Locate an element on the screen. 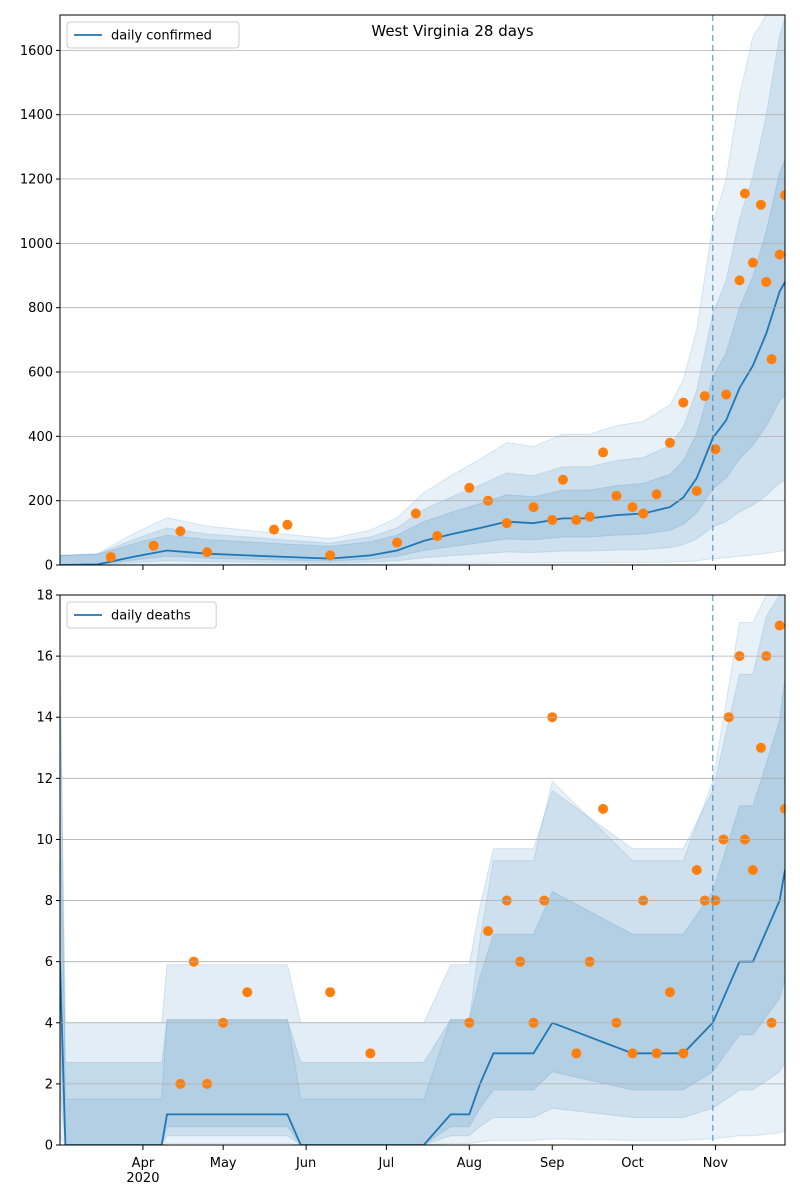 Image resolution: width=800 pixels, height=1200 pixels. y-tick-label: 1000 is located at coordinates (36, 244).